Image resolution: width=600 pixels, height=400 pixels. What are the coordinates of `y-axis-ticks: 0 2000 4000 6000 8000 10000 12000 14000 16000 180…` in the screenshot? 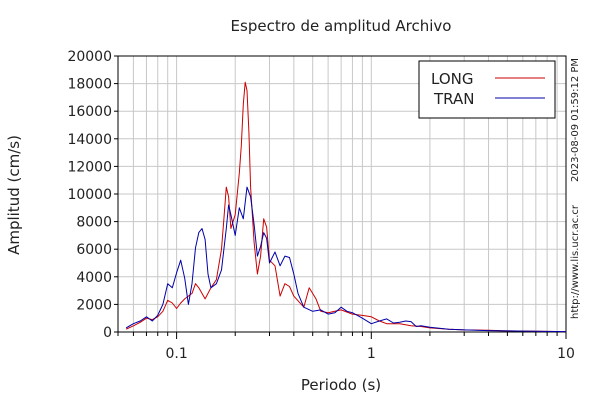 It's located at (92, 195).